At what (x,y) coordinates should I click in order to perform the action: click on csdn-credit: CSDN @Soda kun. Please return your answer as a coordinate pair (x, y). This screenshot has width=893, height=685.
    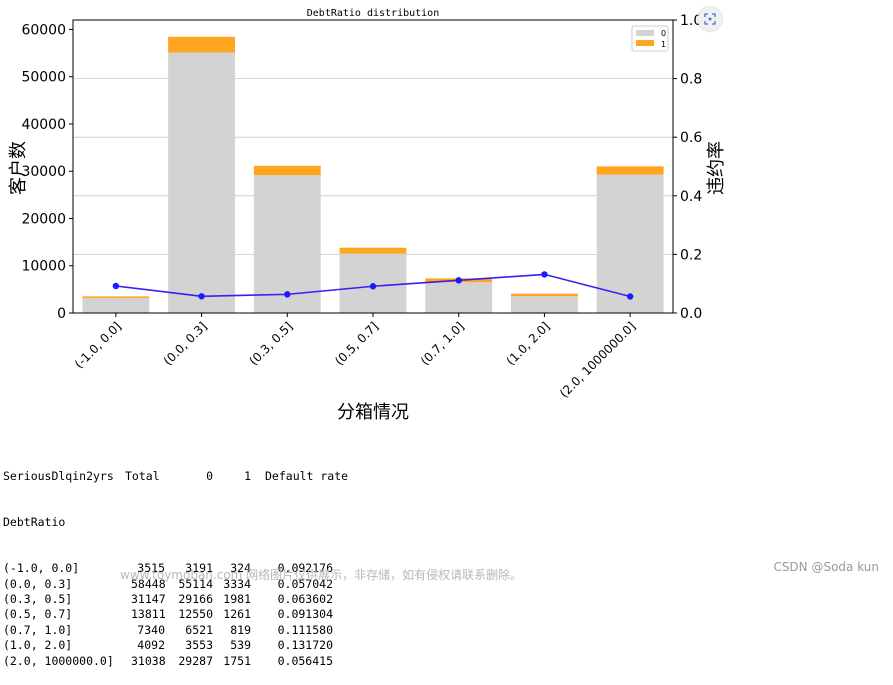
    Looking at the image, I should click on (826, 567).